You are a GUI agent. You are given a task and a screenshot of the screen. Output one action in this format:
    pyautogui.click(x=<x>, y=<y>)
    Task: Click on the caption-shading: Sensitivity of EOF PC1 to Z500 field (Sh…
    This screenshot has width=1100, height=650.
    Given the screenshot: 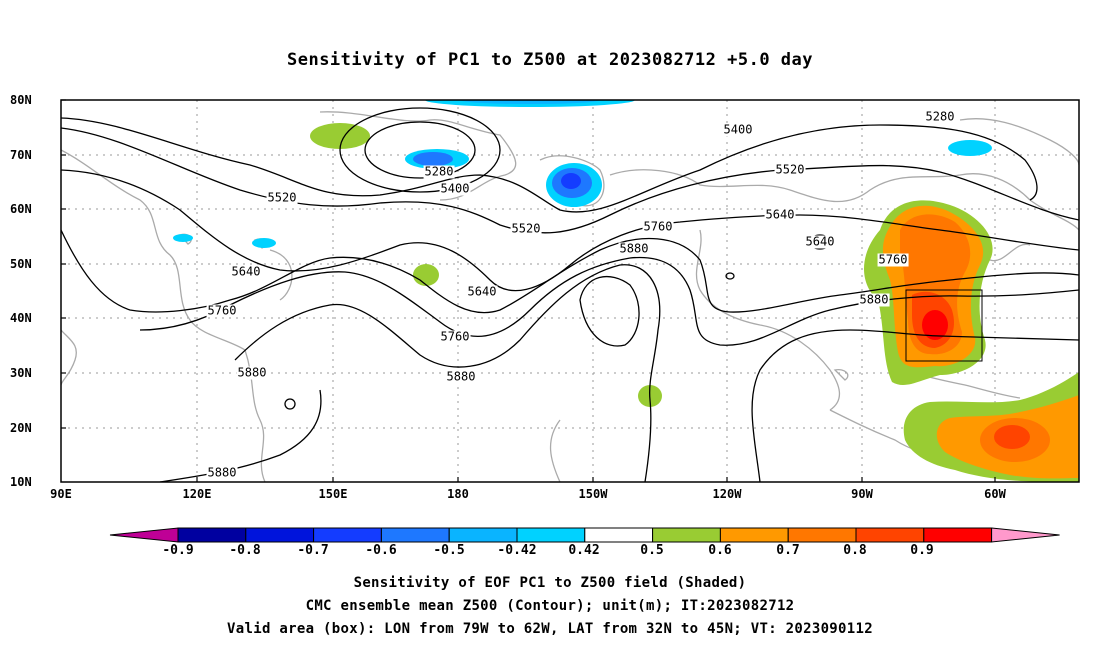 What is the action you would take?
    pyautogui.click(x=550, y=583)
    